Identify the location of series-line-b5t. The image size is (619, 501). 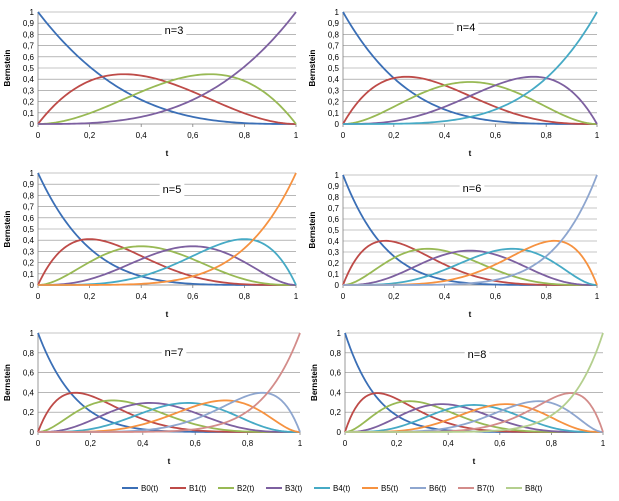
(167, 229).